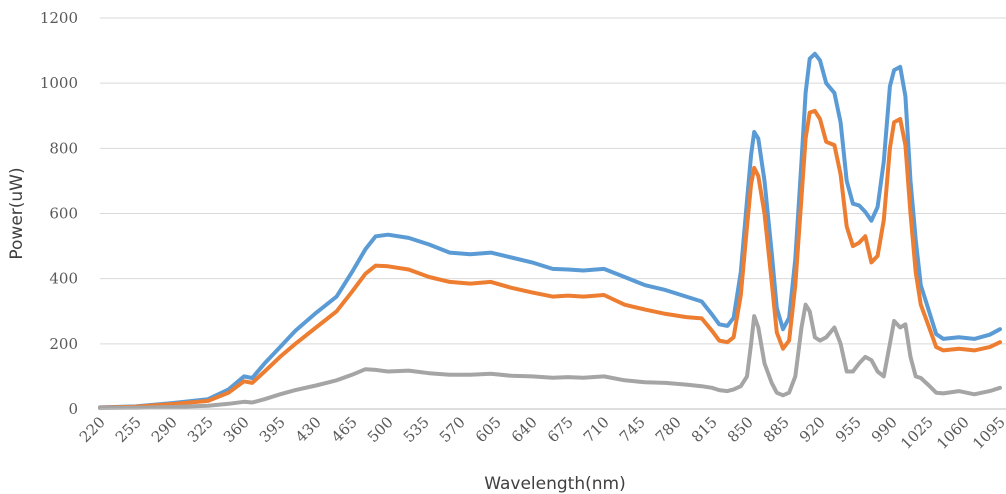  What do you see at coordinates (73, 409) in the screenshot?
I see `y-tick-label: 0` at bounding box center [73, 409].